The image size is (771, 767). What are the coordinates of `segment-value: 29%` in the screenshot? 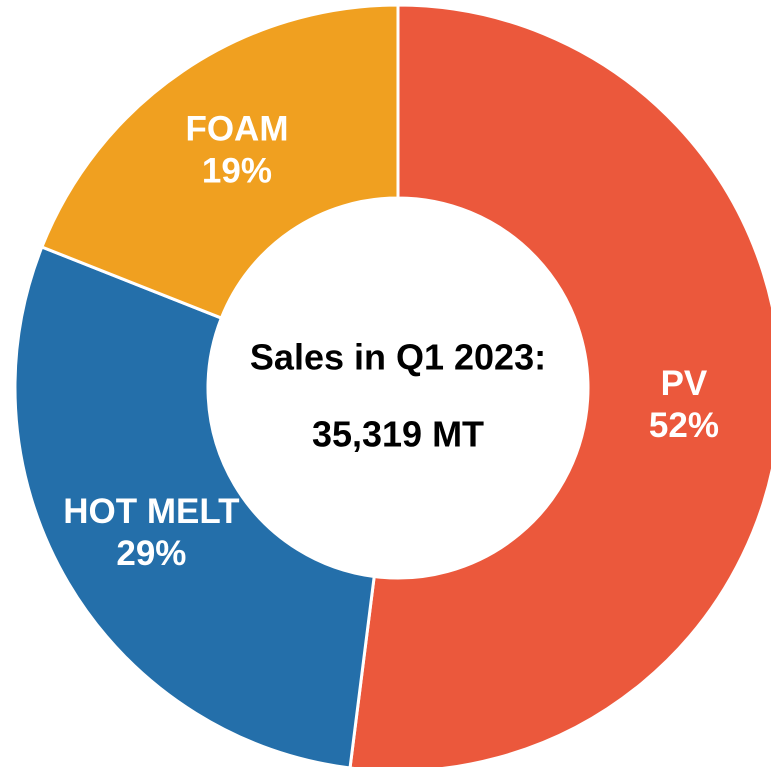 It's located at (151, 553).